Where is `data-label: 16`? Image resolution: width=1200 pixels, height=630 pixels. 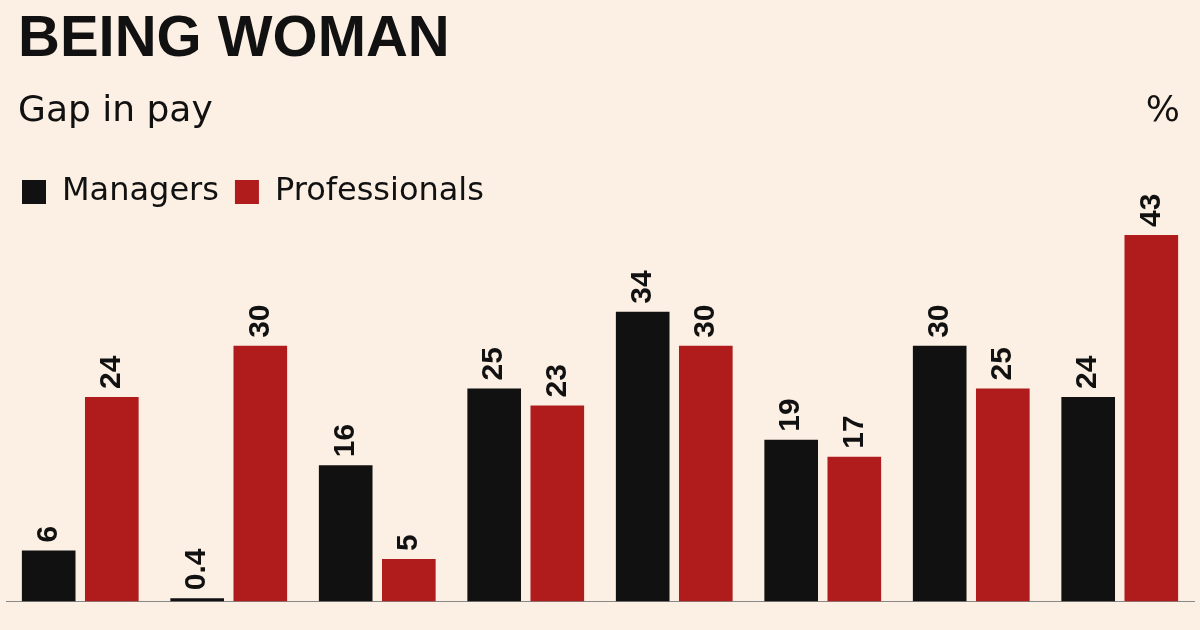
data-label: 16 is located at coordinates (343, 440).